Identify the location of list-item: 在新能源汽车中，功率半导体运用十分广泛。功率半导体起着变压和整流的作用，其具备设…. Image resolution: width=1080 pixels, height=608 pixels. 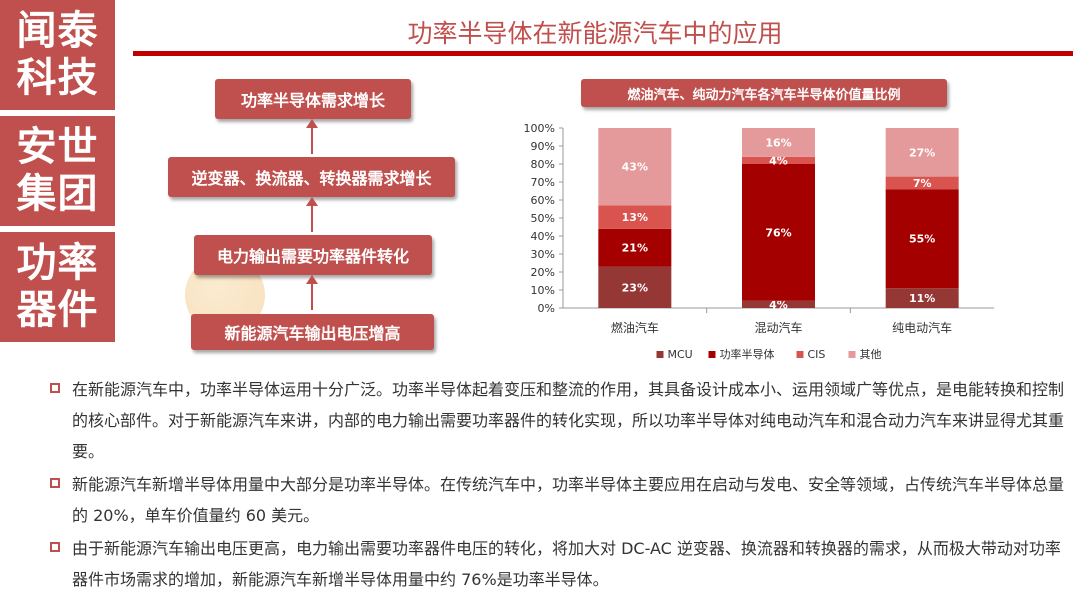
(558, 420).